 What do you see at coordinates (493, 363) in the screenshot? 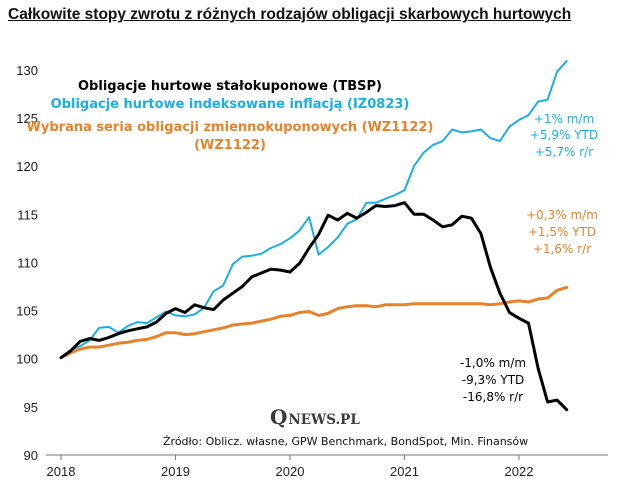
I see `annotation-tbsp-mm: -1,0% m/m` at bounding box center [493, 363].